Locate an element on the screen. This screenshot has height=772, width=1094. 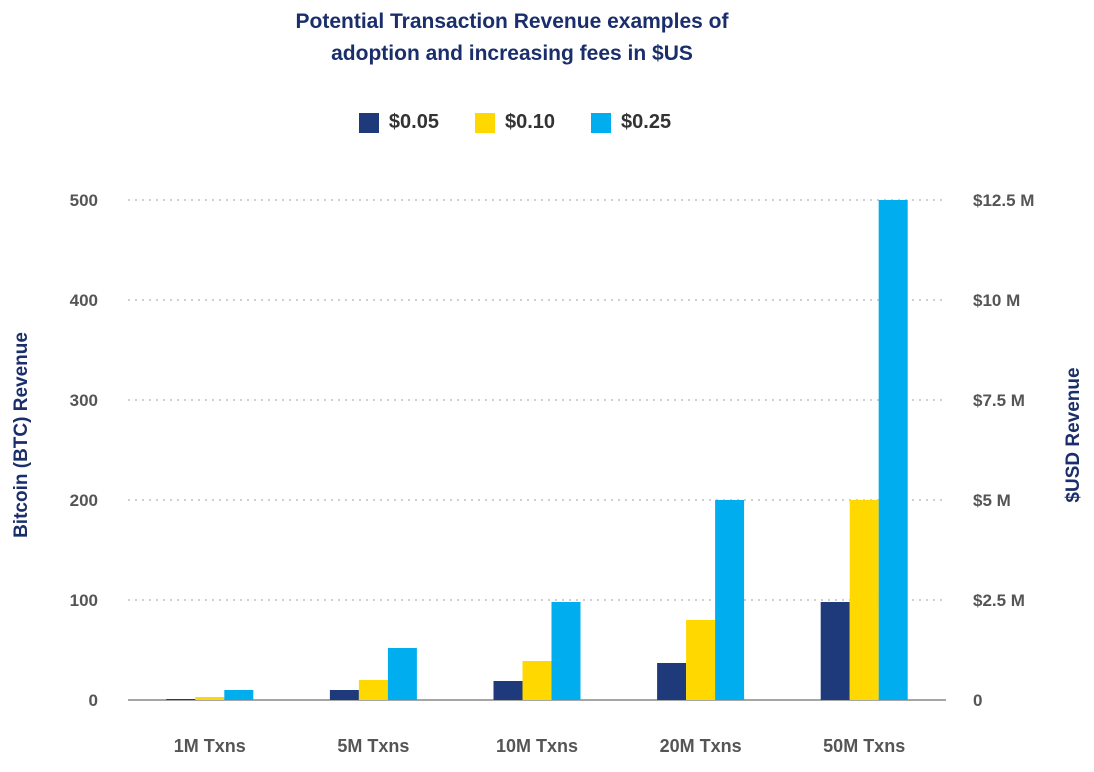
x-tick-label: 10M Txns is located at coordinates (537, 746).